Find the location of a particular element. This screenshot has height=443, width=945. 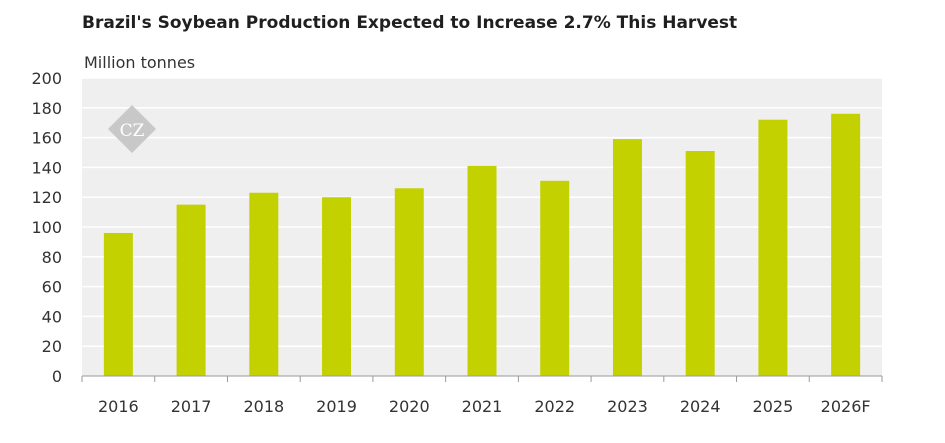

x-tick-label: 2021 is located at coordinates (482, 406).